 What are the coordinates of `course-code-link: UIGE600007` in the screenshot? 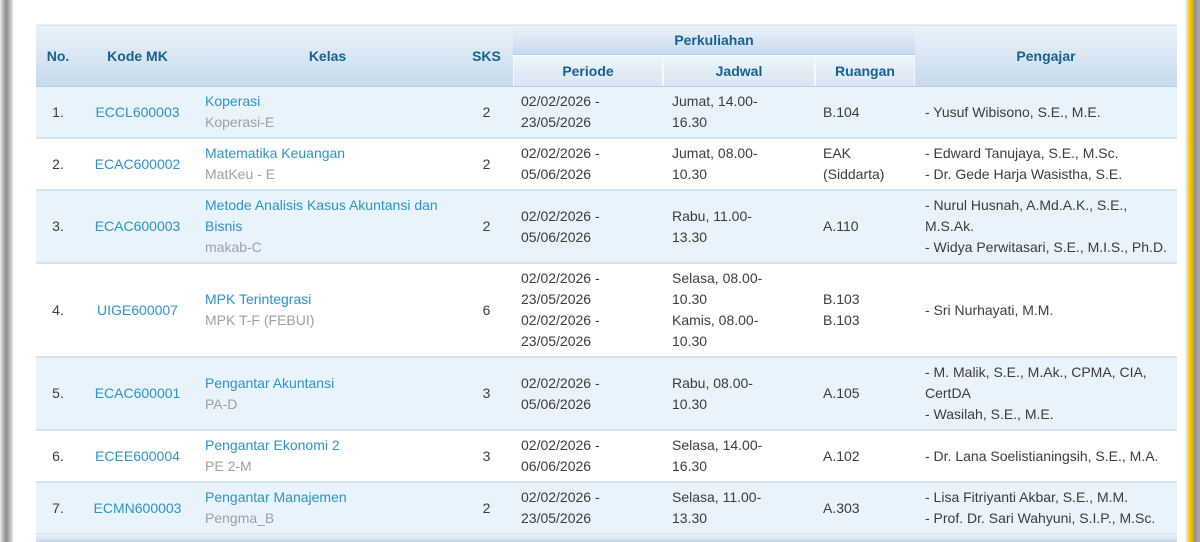 It's located at (137, 309).